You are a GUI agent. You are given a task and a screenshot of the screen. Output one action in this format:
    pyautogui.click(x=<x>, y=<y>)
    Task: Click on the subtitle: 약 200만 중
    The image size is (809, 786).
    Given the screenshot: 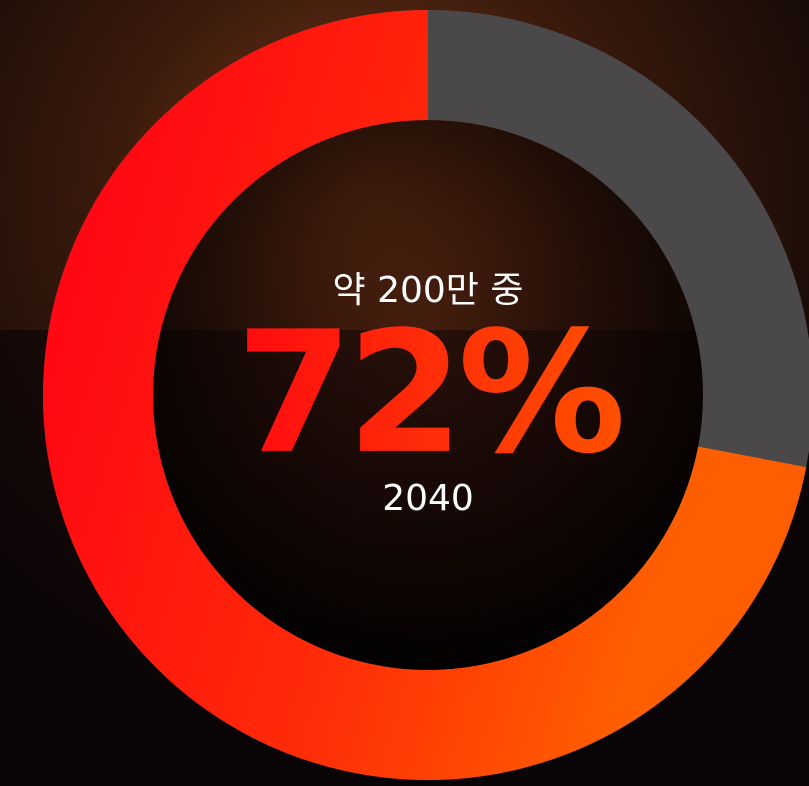 What is the action you would take?
    pyautogui.click(x=428, y=290)
    